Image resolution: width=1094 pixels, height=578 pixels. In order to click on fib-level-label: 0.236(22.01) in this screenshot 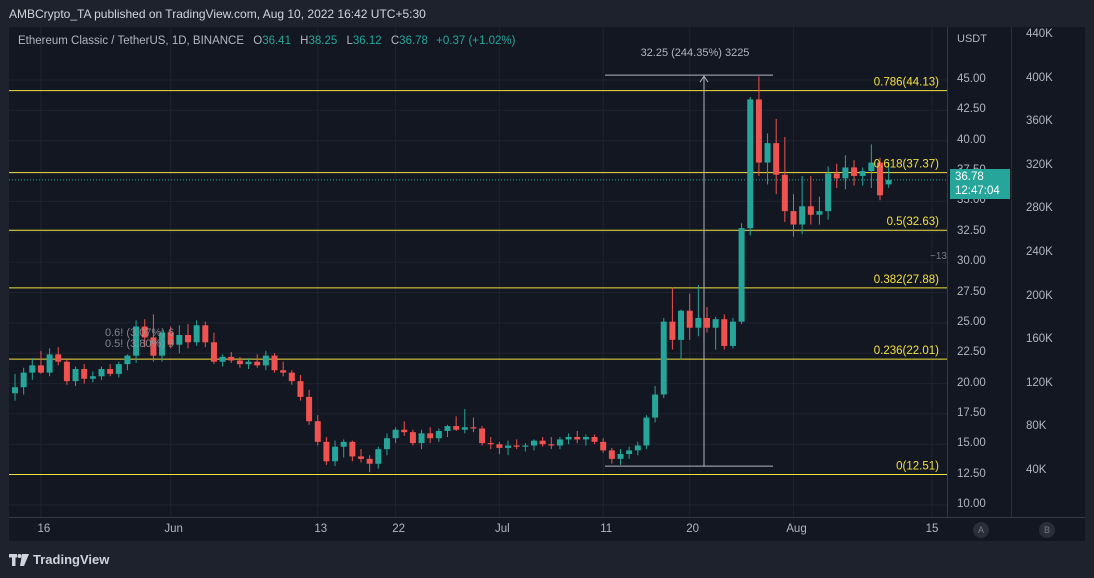, I will do `click(906, 351)`.